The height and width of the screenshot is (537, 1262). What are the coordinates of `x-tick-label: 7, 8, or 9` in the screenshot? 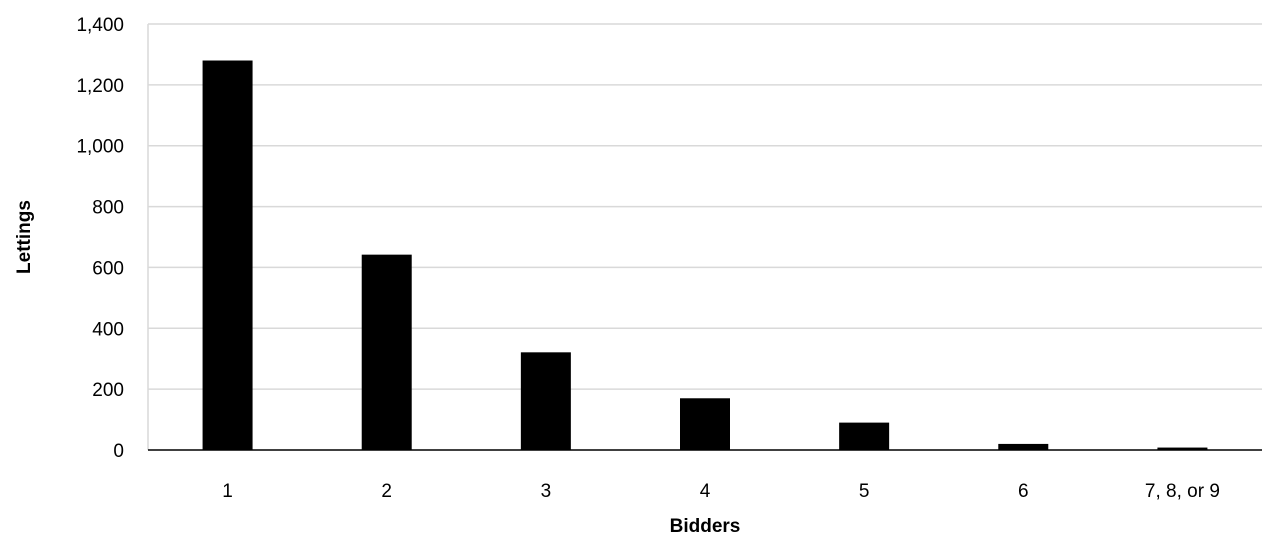 It's located at (1182, 491).